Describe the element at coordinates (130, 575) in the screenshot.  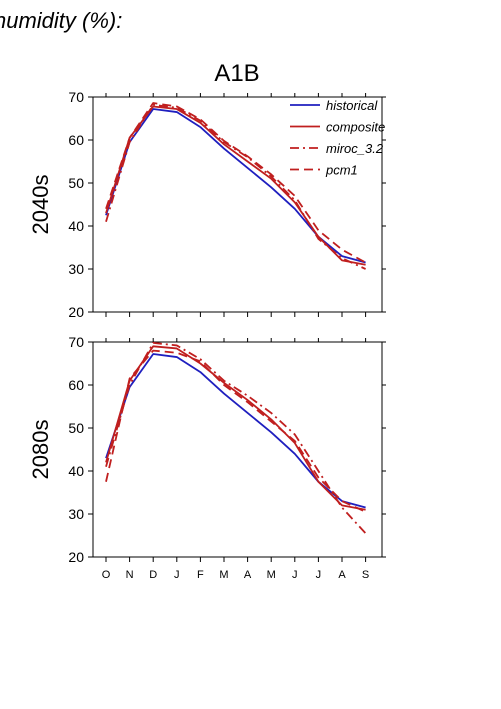
I see `x-tick-label: N` at that location.